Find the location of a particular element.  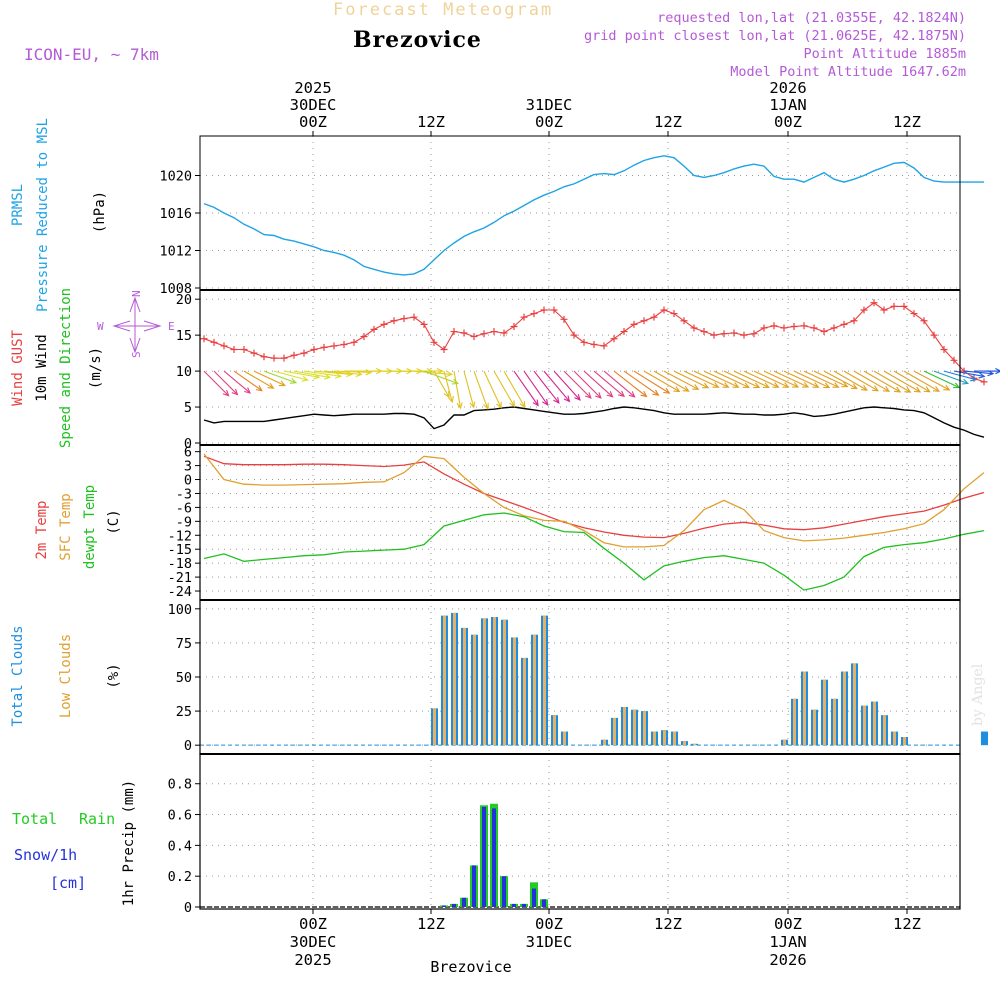

y-tick-label: 1020 is located at coordinates (175, 177).